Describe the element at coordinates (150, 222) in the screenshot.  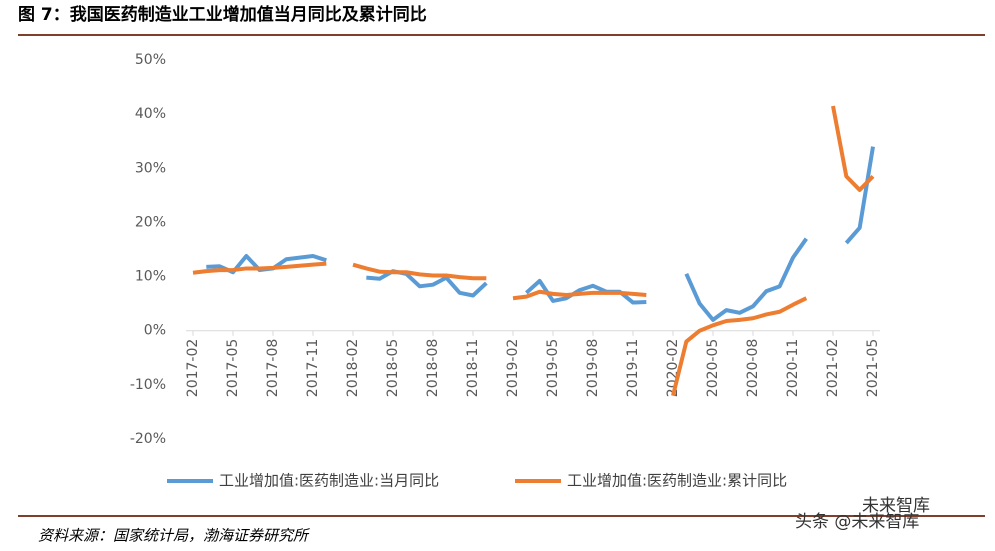
I see `y-tick-label: 20%` at that location.